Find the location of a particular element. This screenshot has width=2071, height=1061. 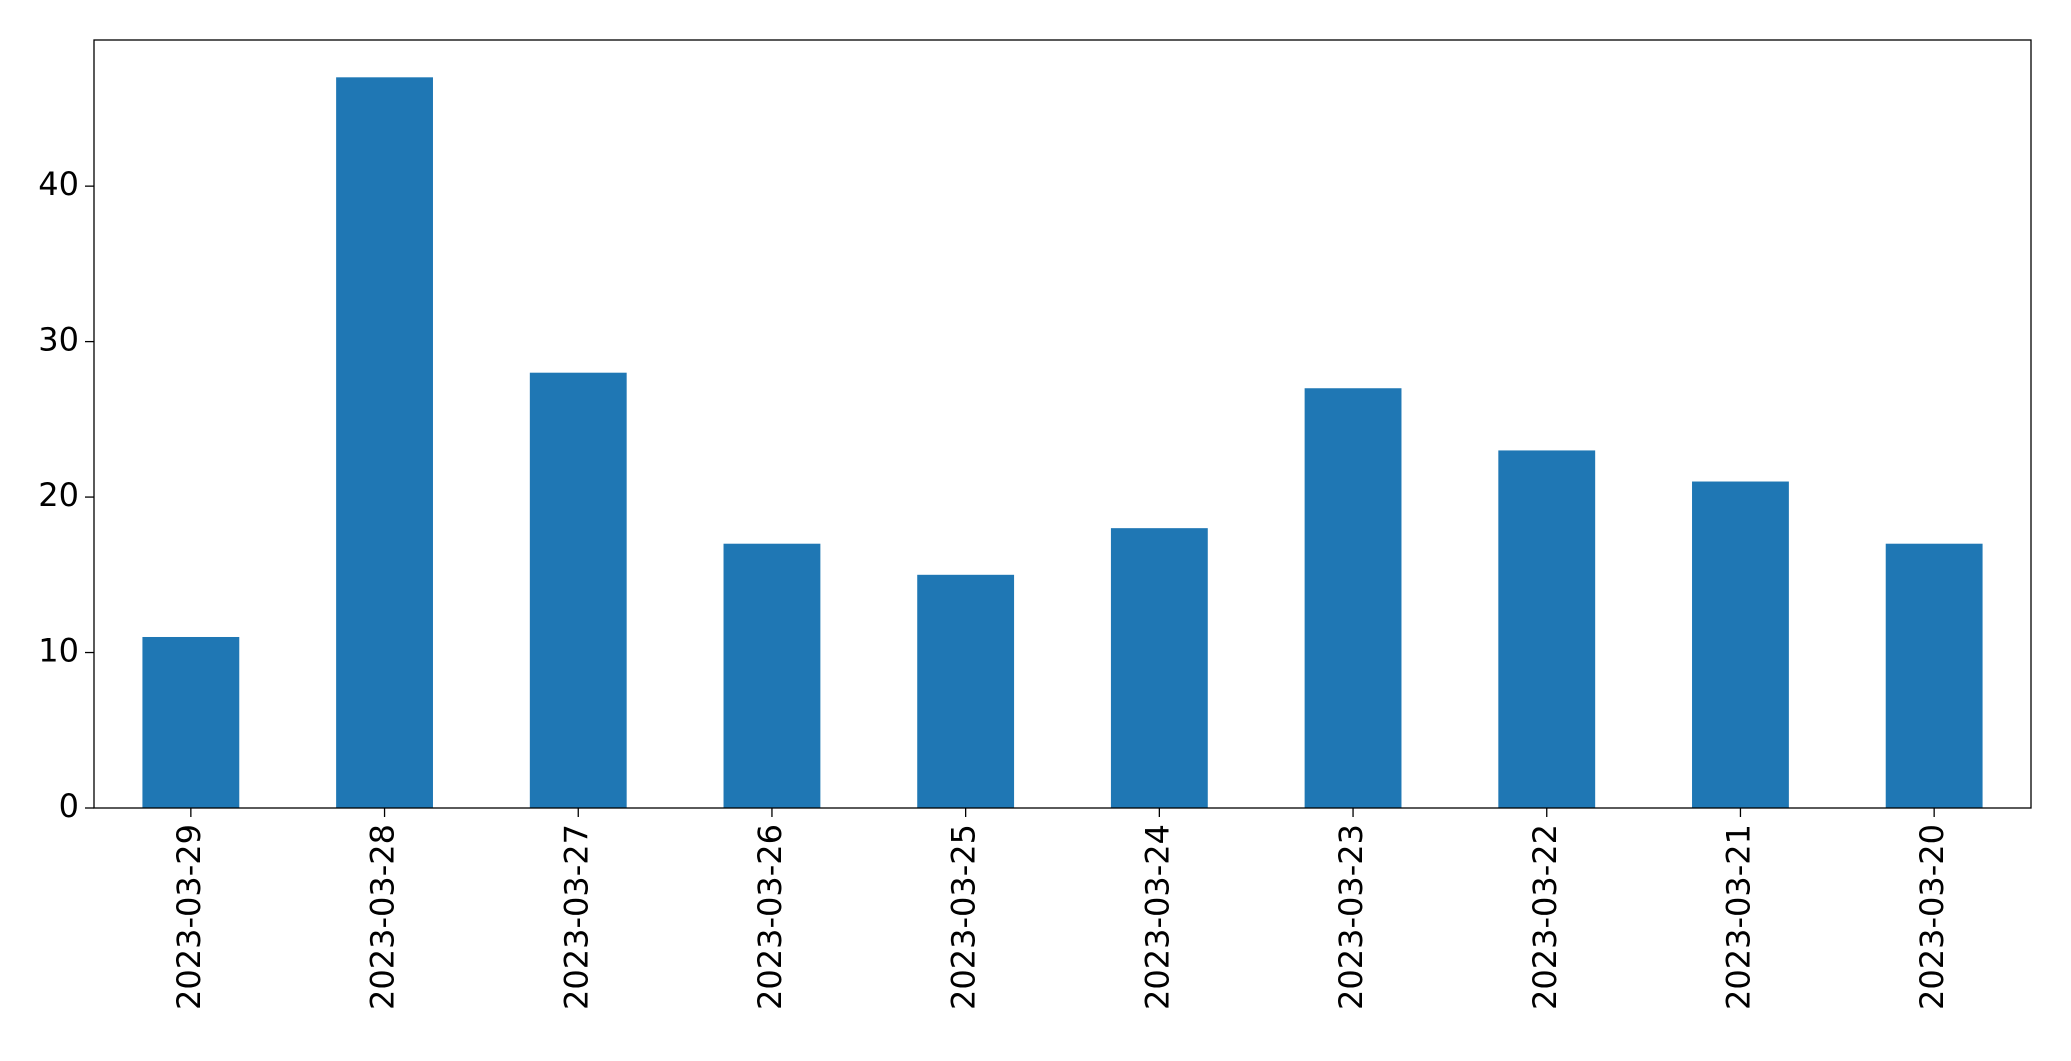

y-tick-label: 0 is located at coordinates (69, 806).